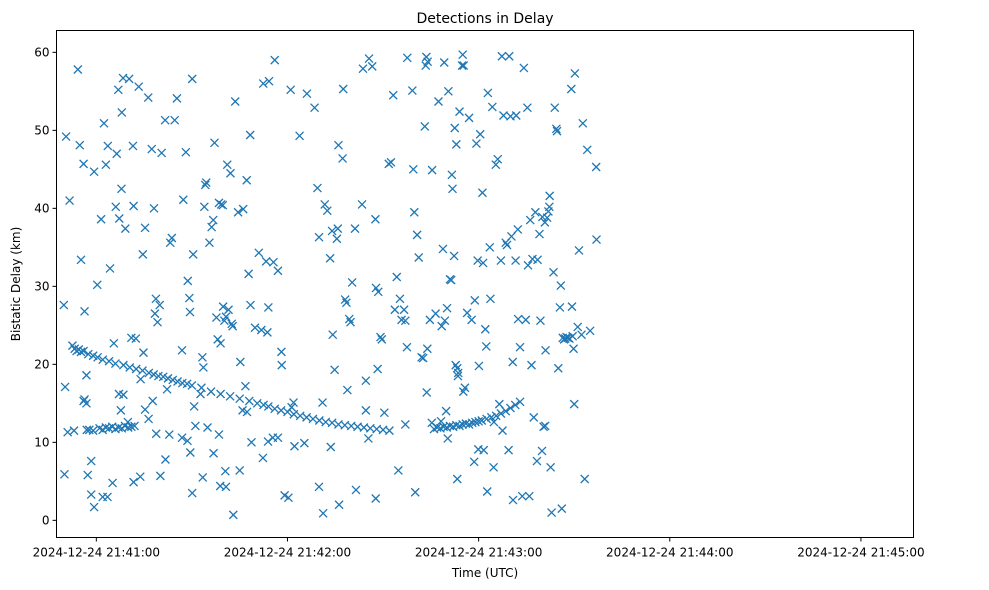 Image resolution: width=989 pixels, height=590 pixels. What do you see at coordinates (46, 520) in the screenshot?
I see `y-tick-label: 0` at bounding box center [46, 520].